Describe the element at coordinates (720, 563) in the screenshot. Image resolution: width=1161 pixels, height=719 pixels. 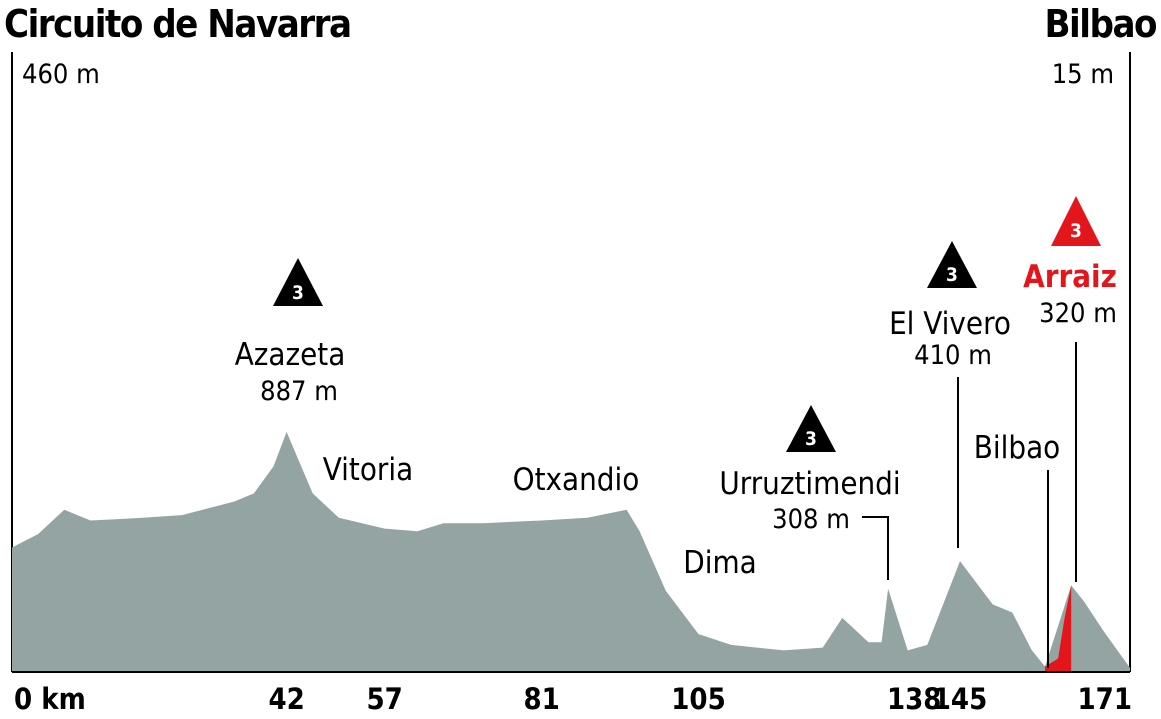
I see `place-dima: Dima` at that location.